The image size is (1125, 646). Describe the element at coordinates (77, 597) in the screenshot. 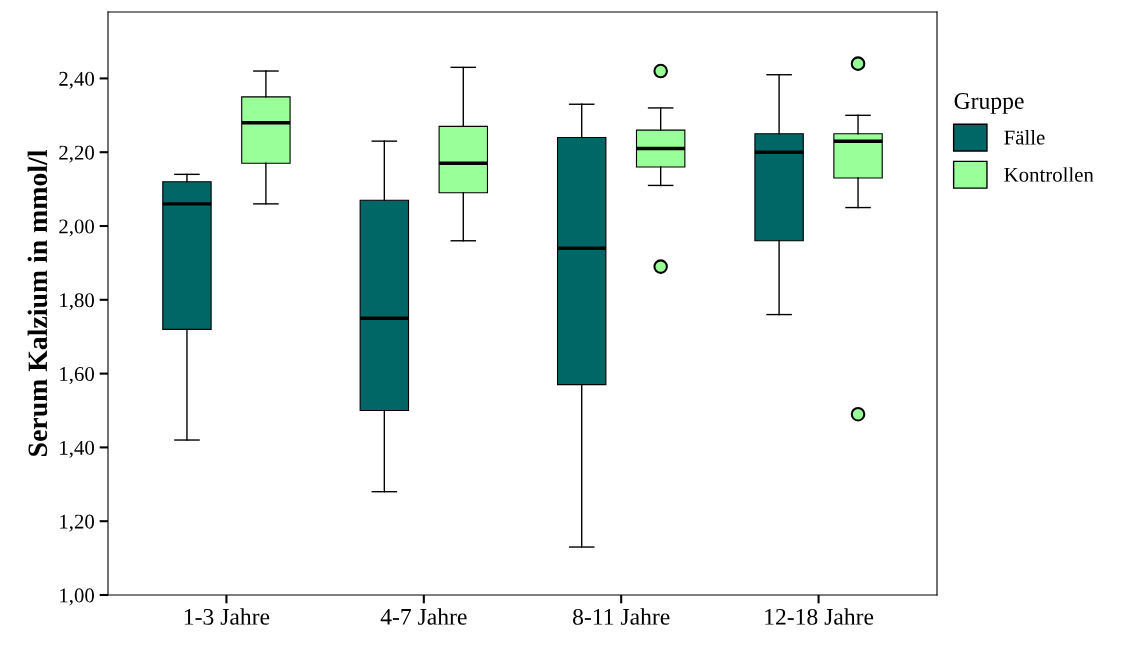

I see `y-tick-label: 1,00` at that location.